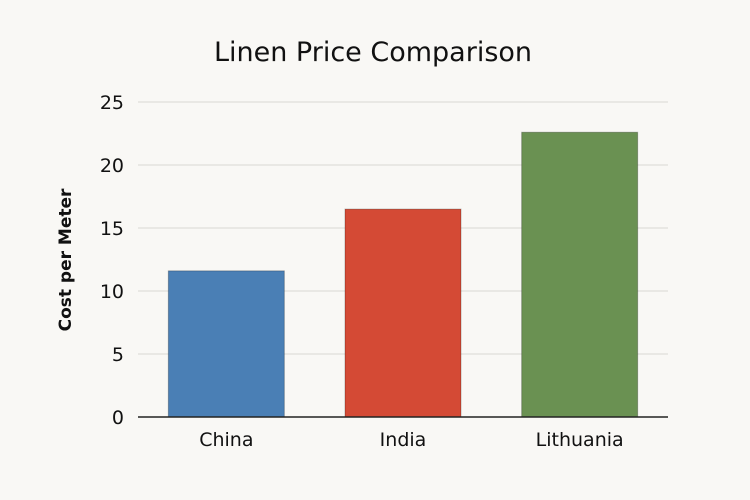 This screenshot has width=750, height=500. I want to click on y-tick-label: 20, so click(112, 166).